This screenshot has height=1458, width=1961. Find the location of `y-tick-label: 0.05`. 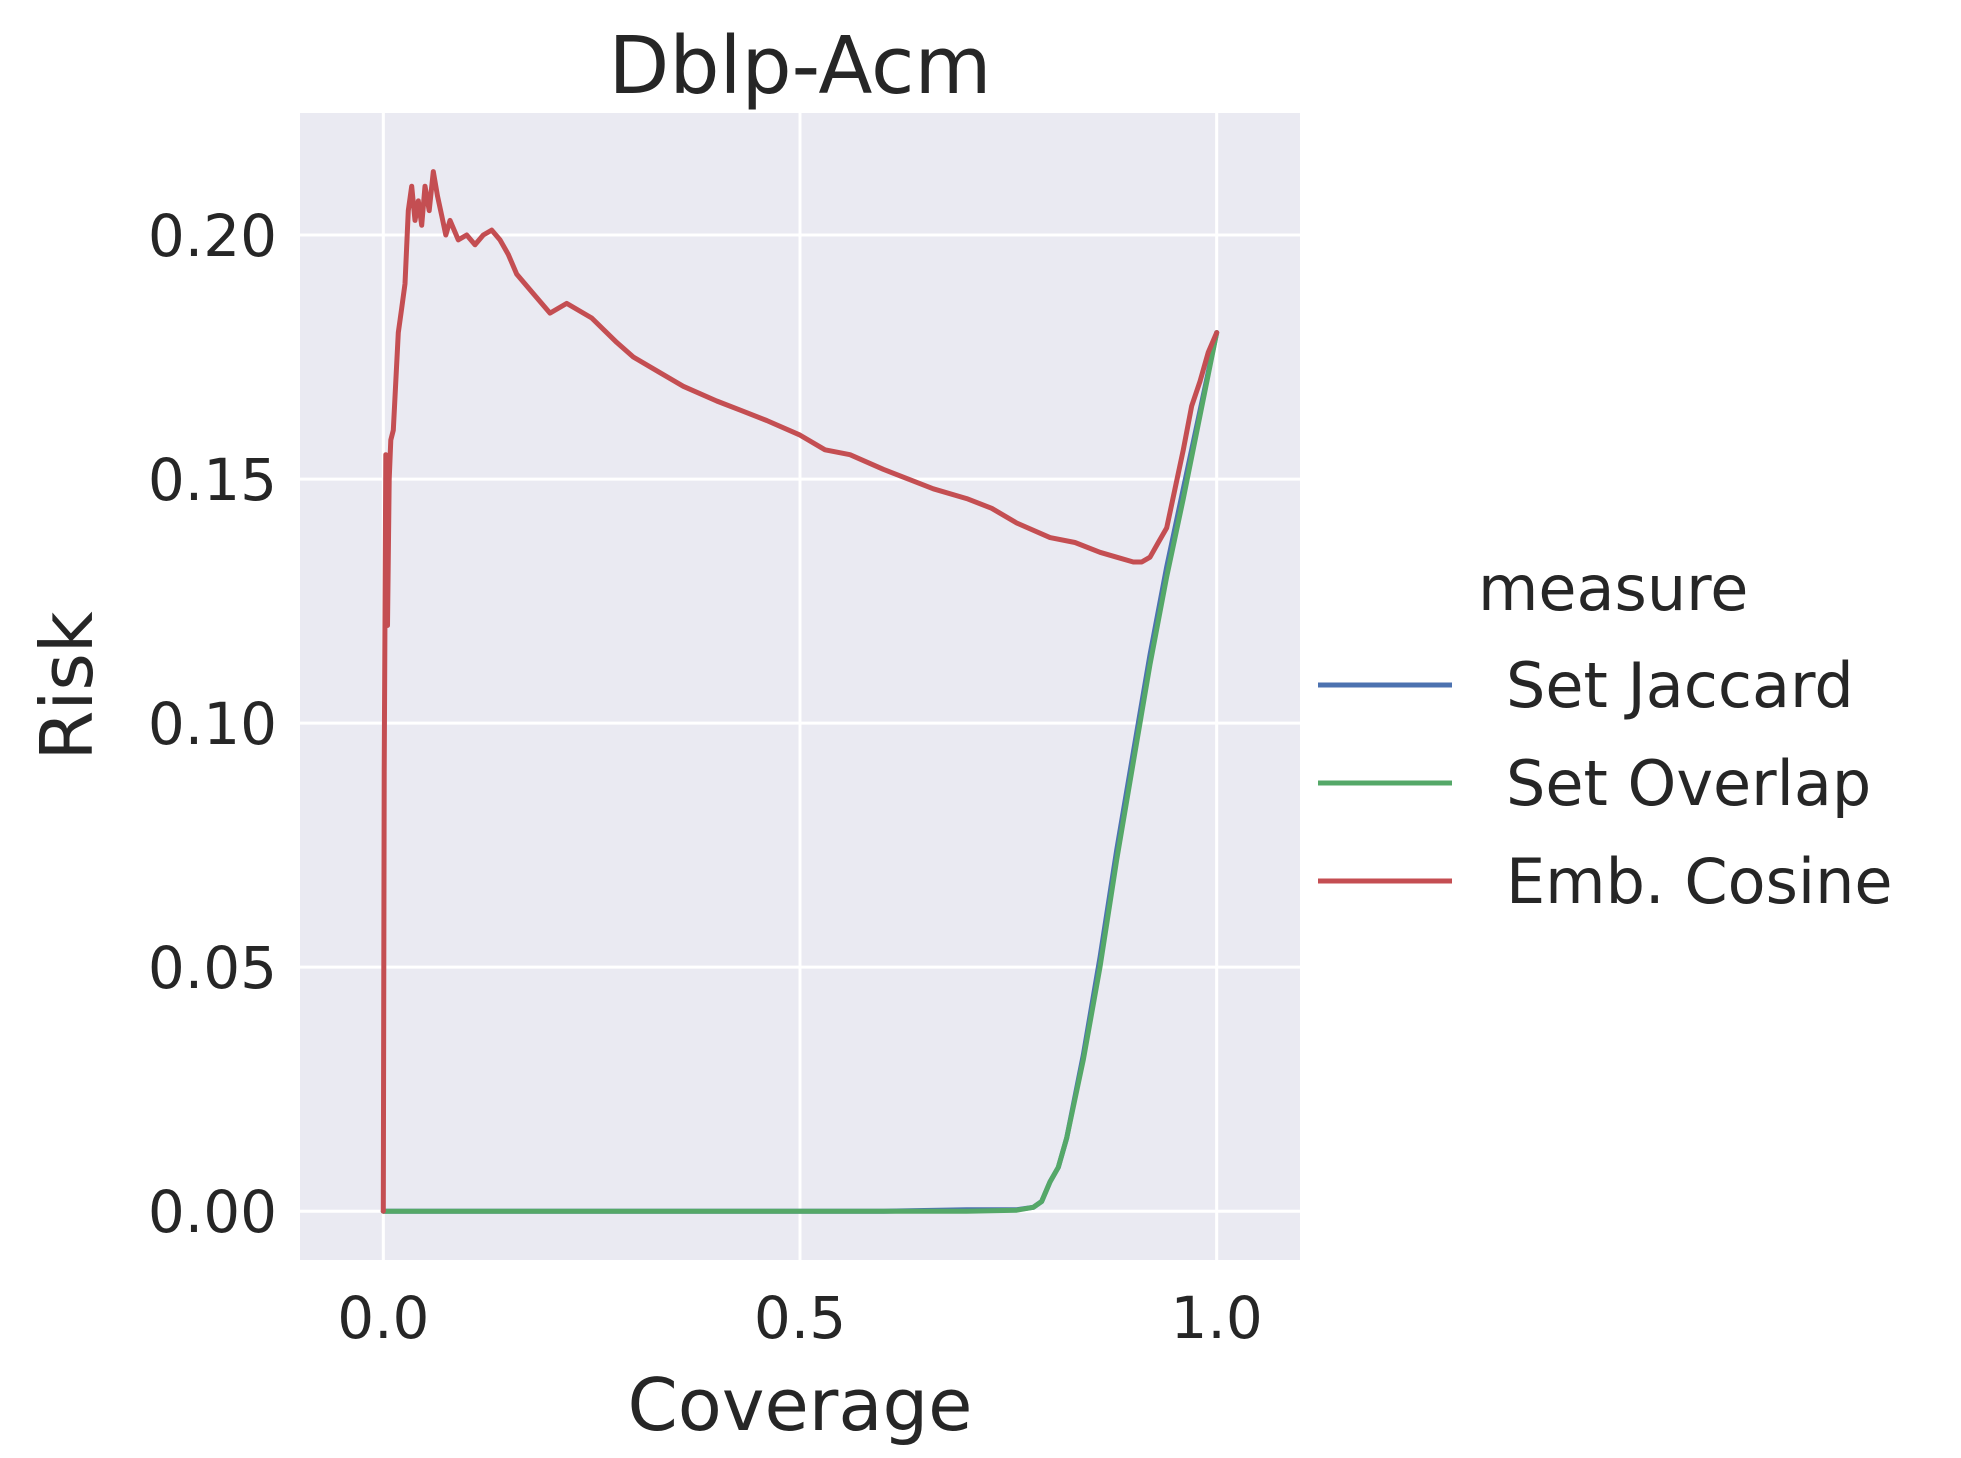

y-tick-label: 0.05 is located at coordinates (212, 968).